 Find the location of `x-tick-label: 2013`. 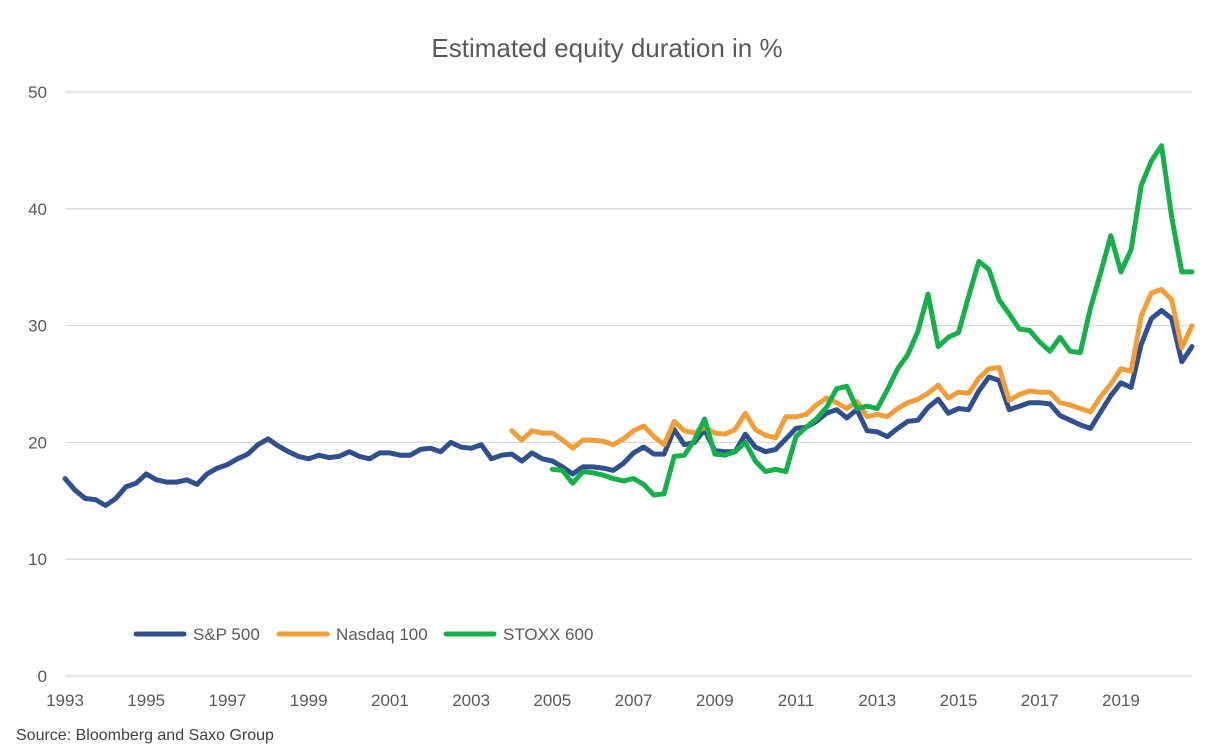

x-tick-label: 2013 is located at coordinates (877, 700).